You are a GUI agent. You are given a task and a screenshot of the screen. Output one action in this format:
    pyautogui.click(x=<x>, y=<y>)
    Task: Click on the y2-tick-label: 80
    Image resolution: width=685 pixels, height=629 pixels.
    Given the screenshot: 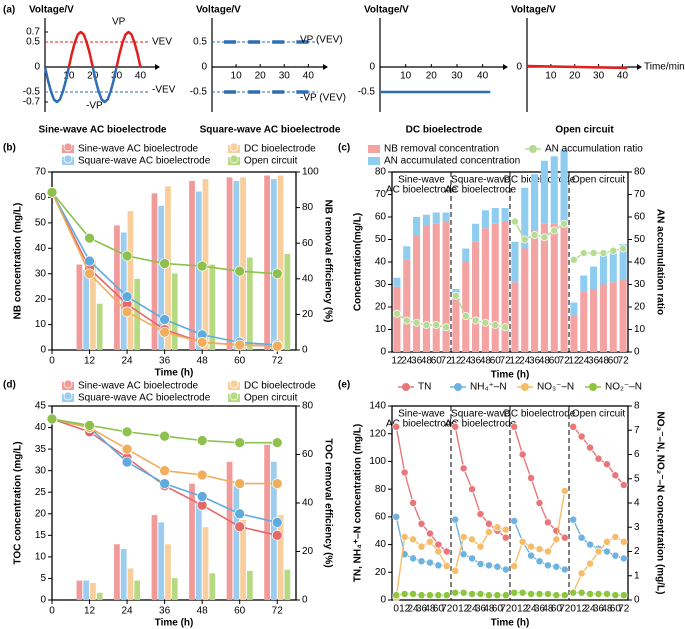 What is the action you would take?
    pyautogui.click(x=640, y=172)
    